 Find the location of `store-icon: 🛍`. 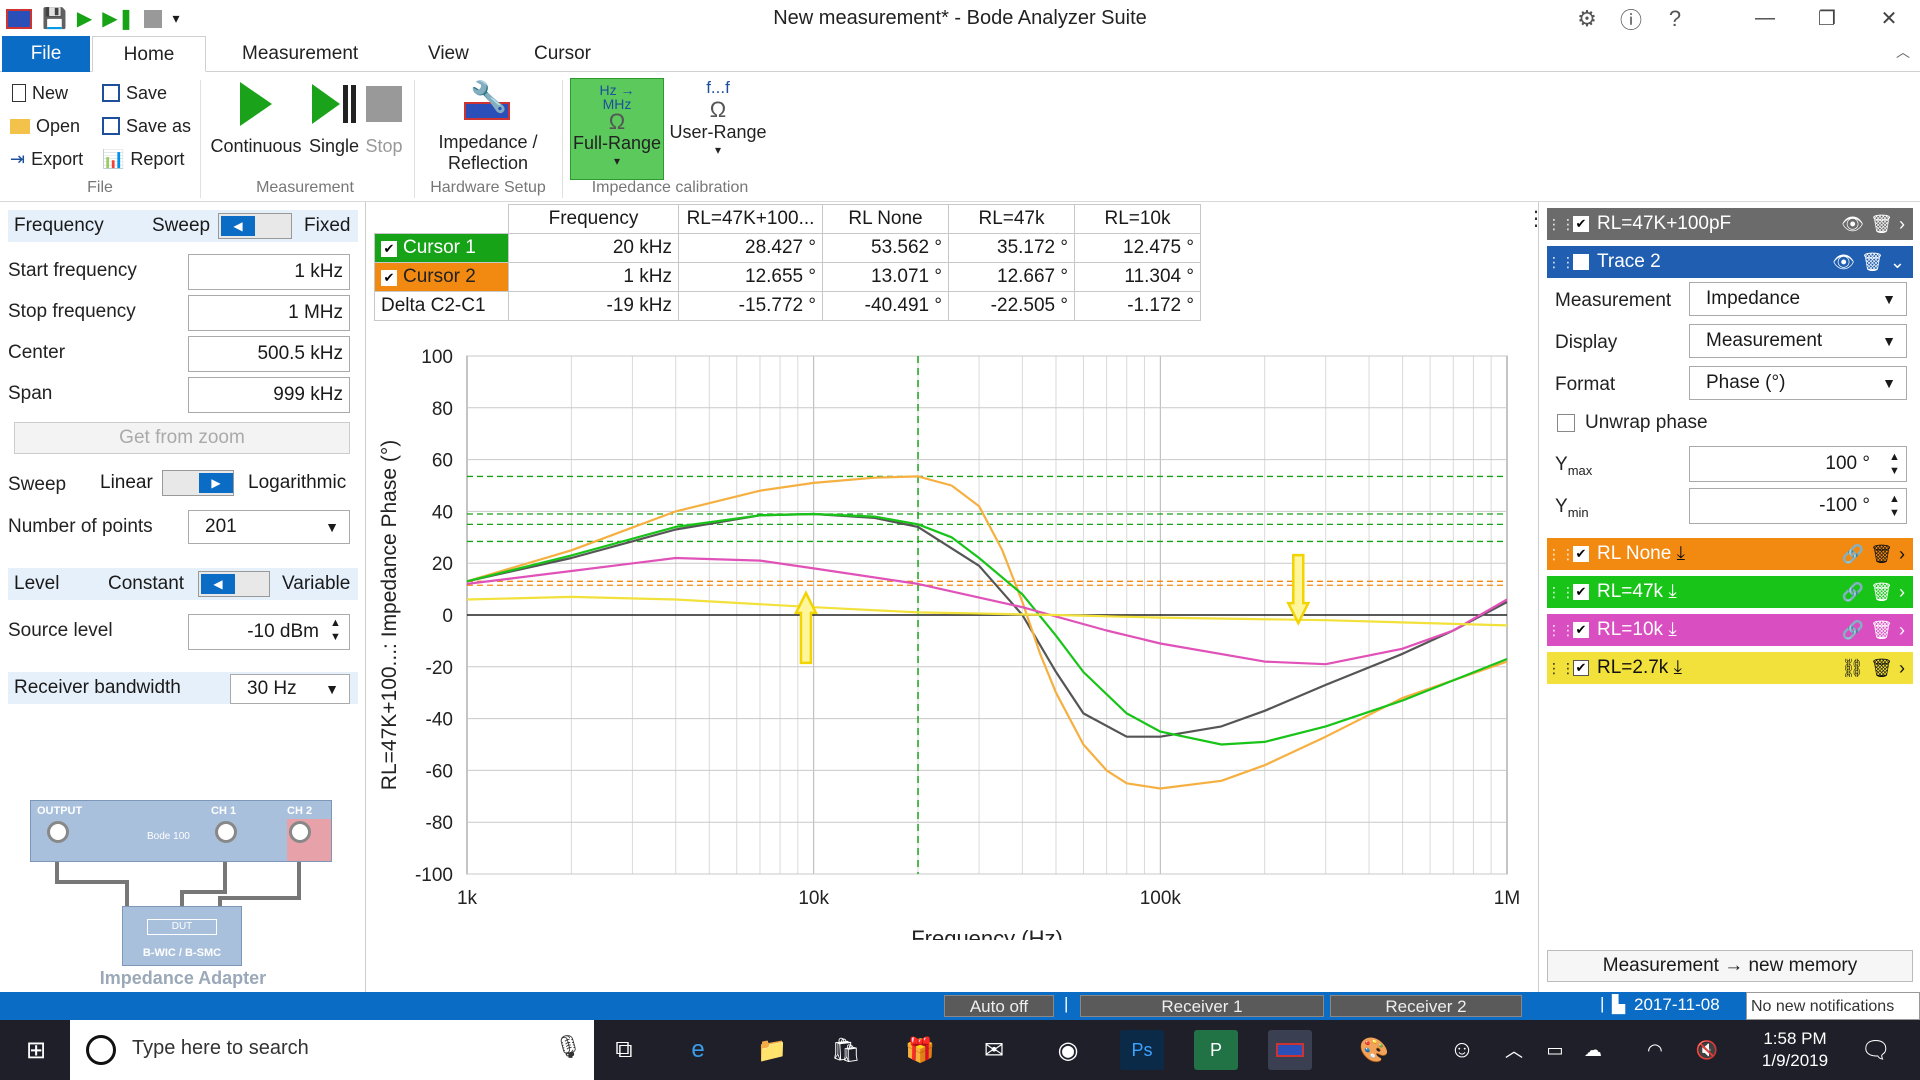

store-icon: 🛍 is located at coordinates (846, 1050).